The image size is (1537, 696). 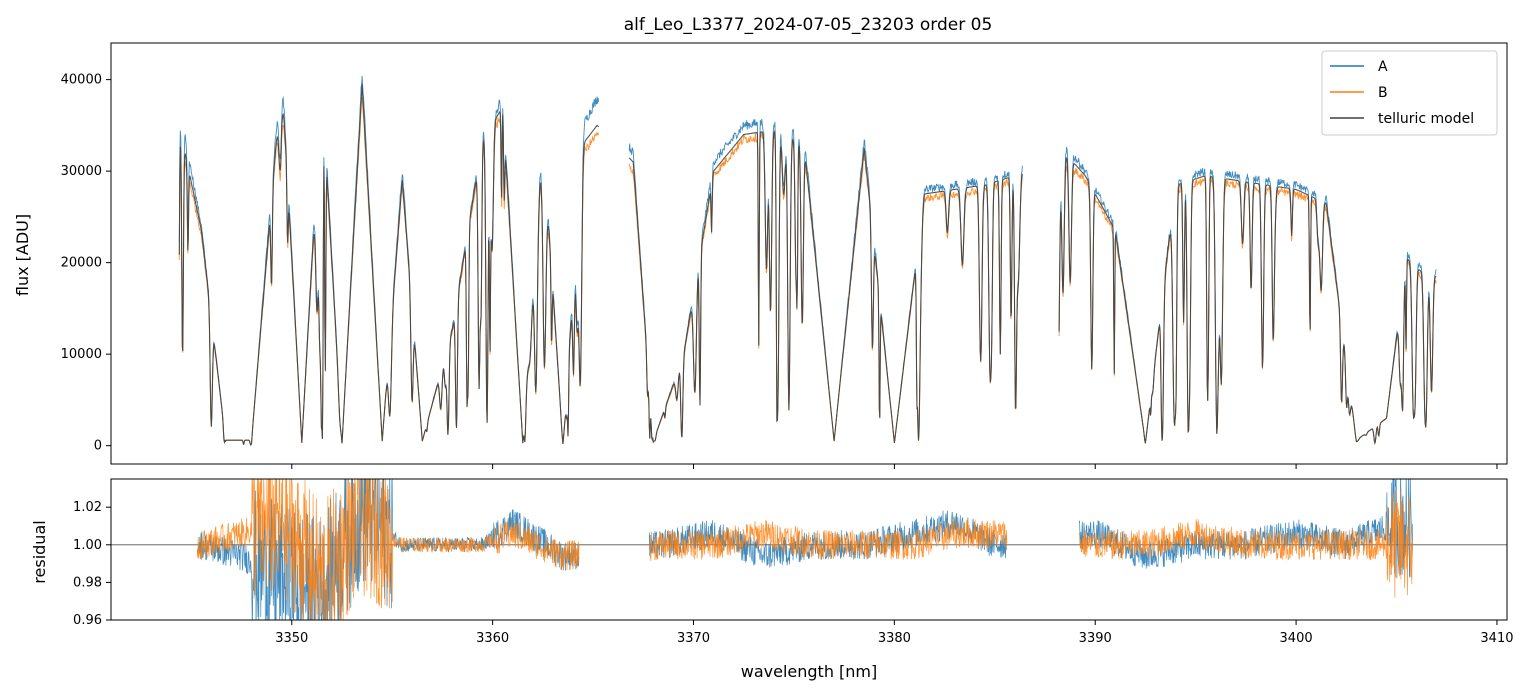 I want to click on chart-title: alf_Leo_L3377_2024-07-05_23203 order 05, so click(x=808, y=25).